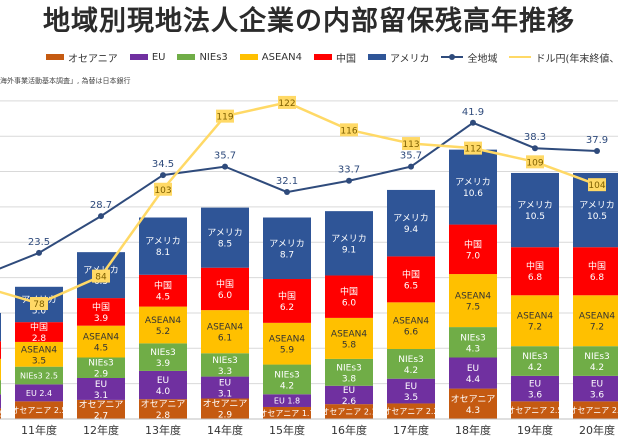 This screenshot has width=618, height=440. Describe the element at coordinates (270, 57) in the screenshot. I see `legend-item-asean4: ASEAN4` at that location.